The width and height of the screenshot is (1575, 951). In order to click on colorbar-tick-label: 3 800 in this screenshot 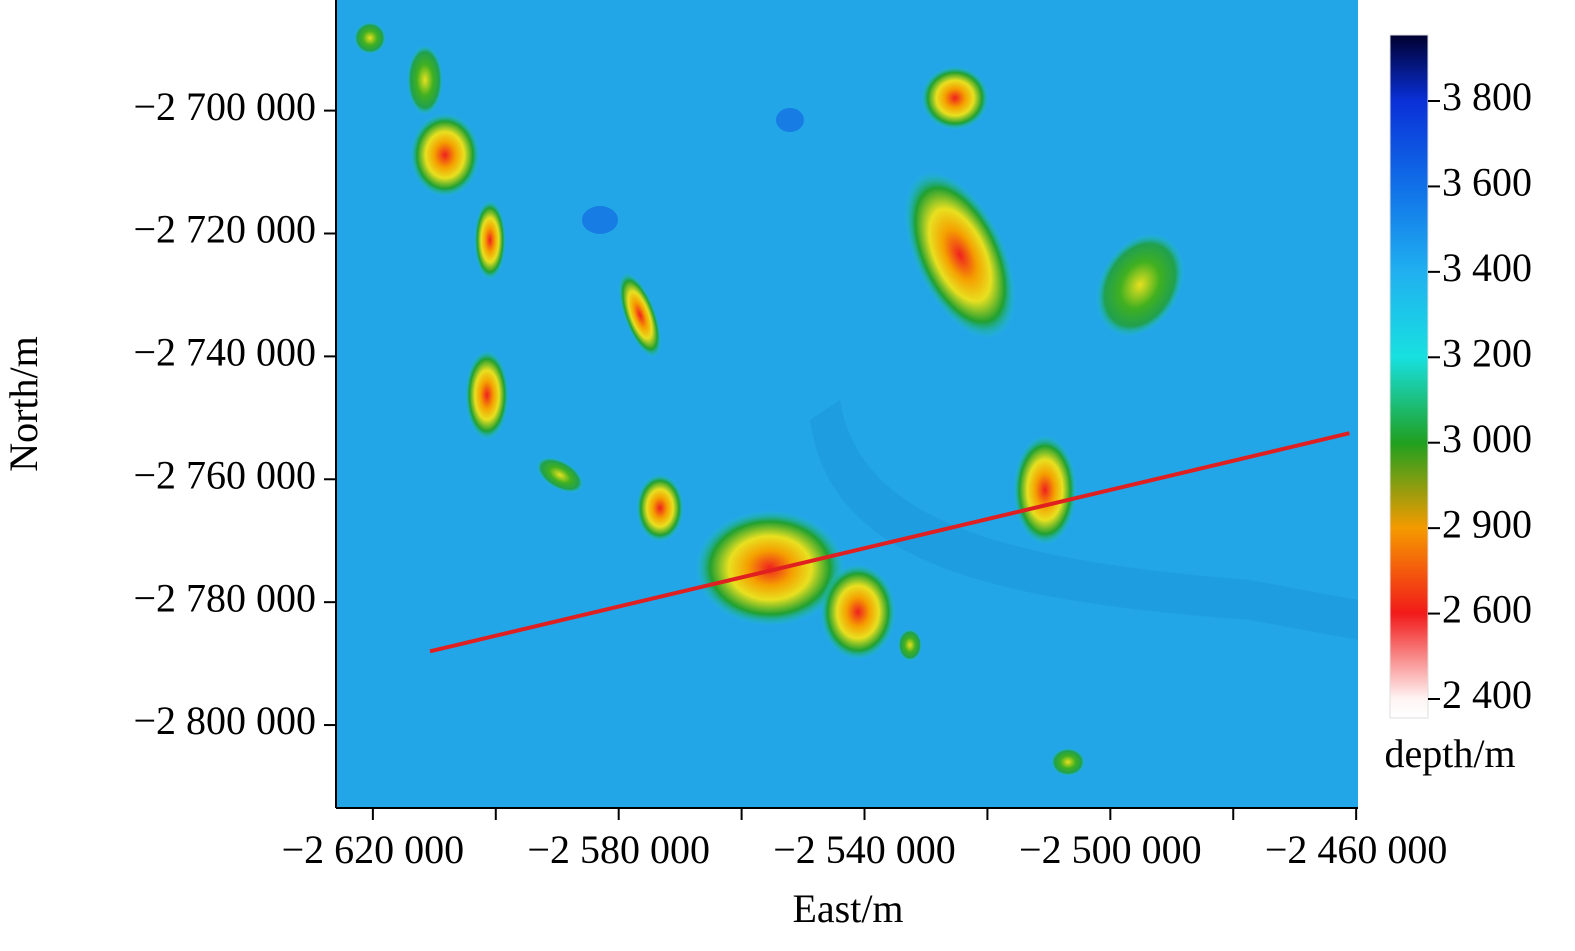, I will do `click(1487, 96)`.